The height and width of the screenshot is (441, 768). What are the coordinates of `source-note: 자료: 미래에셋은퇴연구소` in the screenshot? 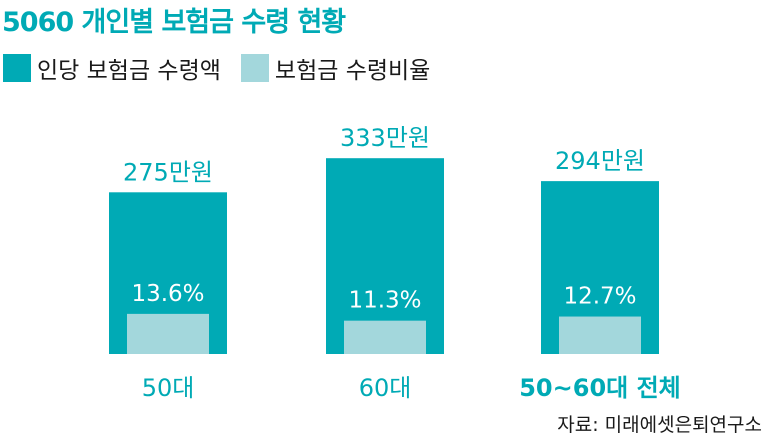 It's located at (659, 425).